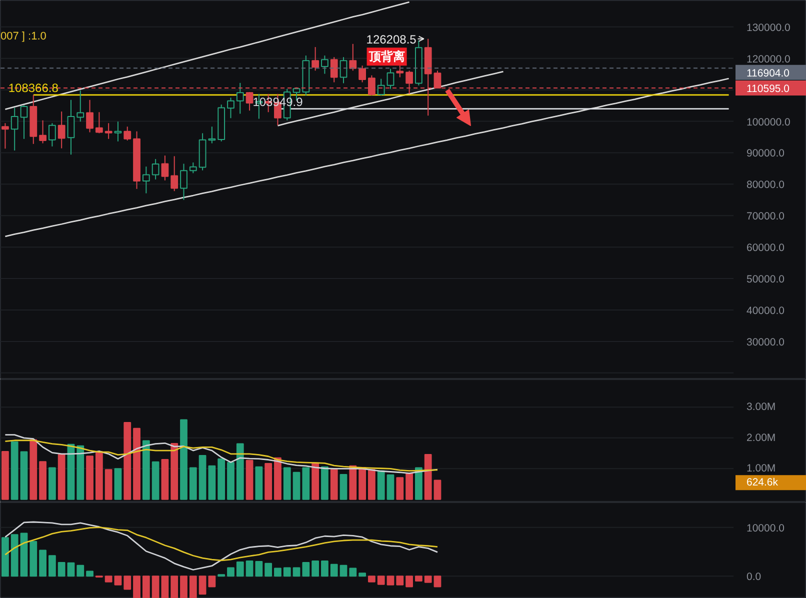  I want to click on y-tick-label: 40000.0, so click(765, 310).